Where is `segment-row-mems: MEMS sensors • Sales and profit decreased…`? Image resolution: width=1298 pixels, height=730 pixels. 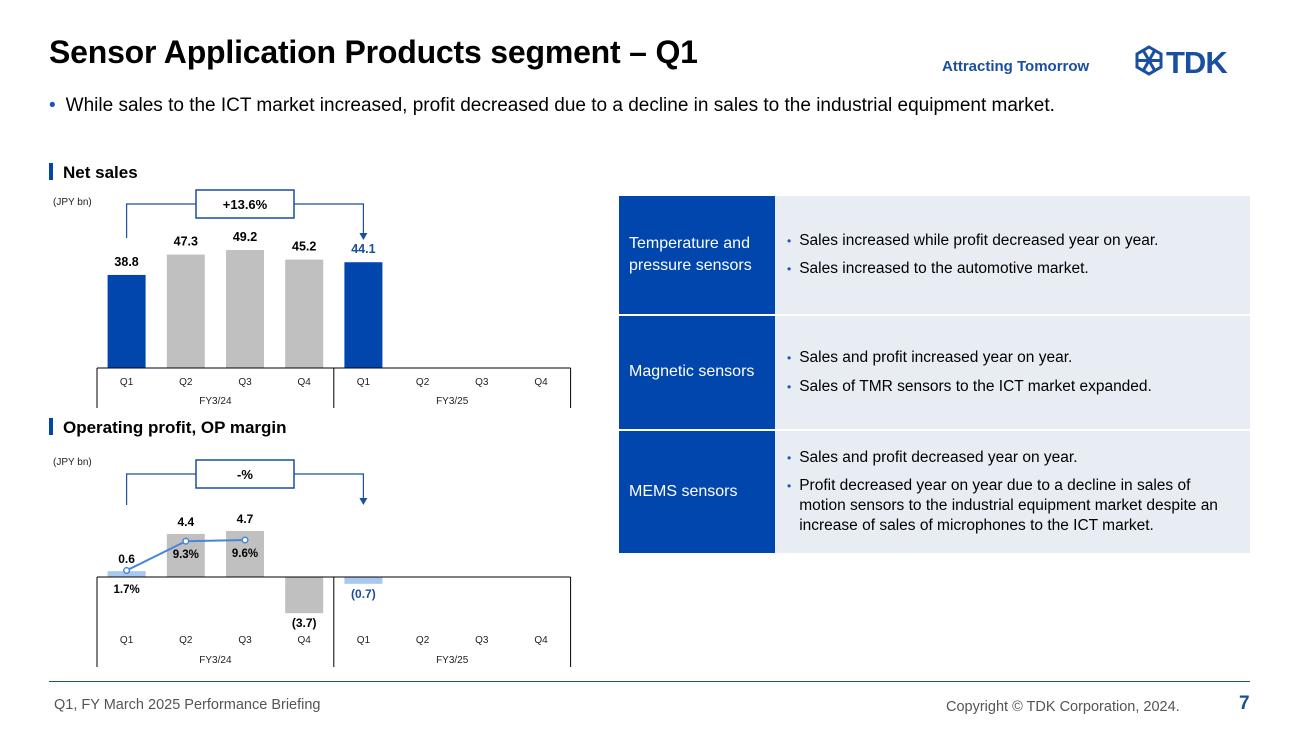 segment-row-mems: MEMS sensors • Sales and profit decreased… is located at coordinates (934, 492).